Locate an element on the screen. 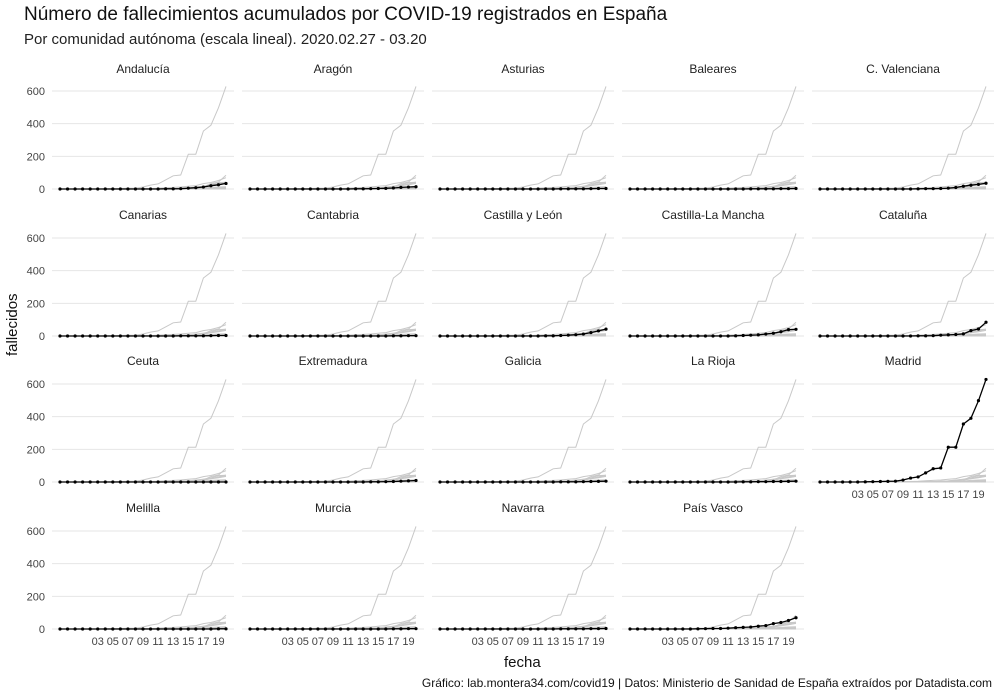 The width and height of the screenshot is (1000, 700). facet-strip-label: Ceuta is located at coordinates (143, 361).